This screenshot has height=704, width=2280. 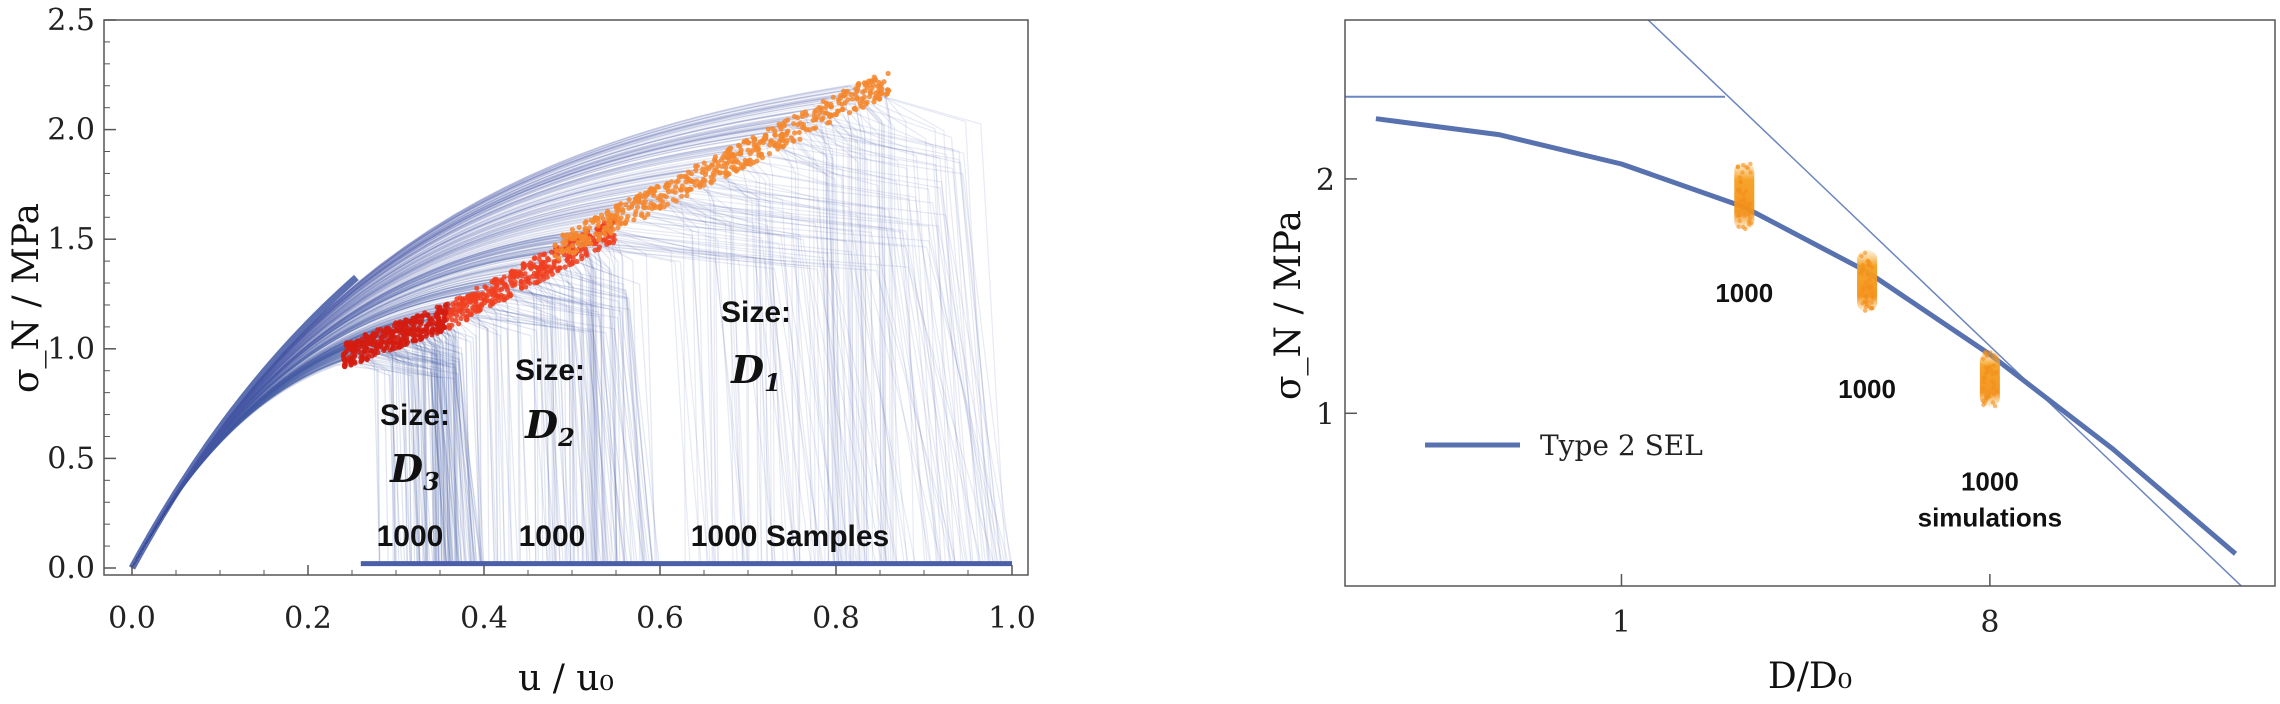 What do you see at coordinates (26, 298) in the screenshot?
I see `left-y-axis-label: σ_N / MPa` at bounding box center [26, 298].